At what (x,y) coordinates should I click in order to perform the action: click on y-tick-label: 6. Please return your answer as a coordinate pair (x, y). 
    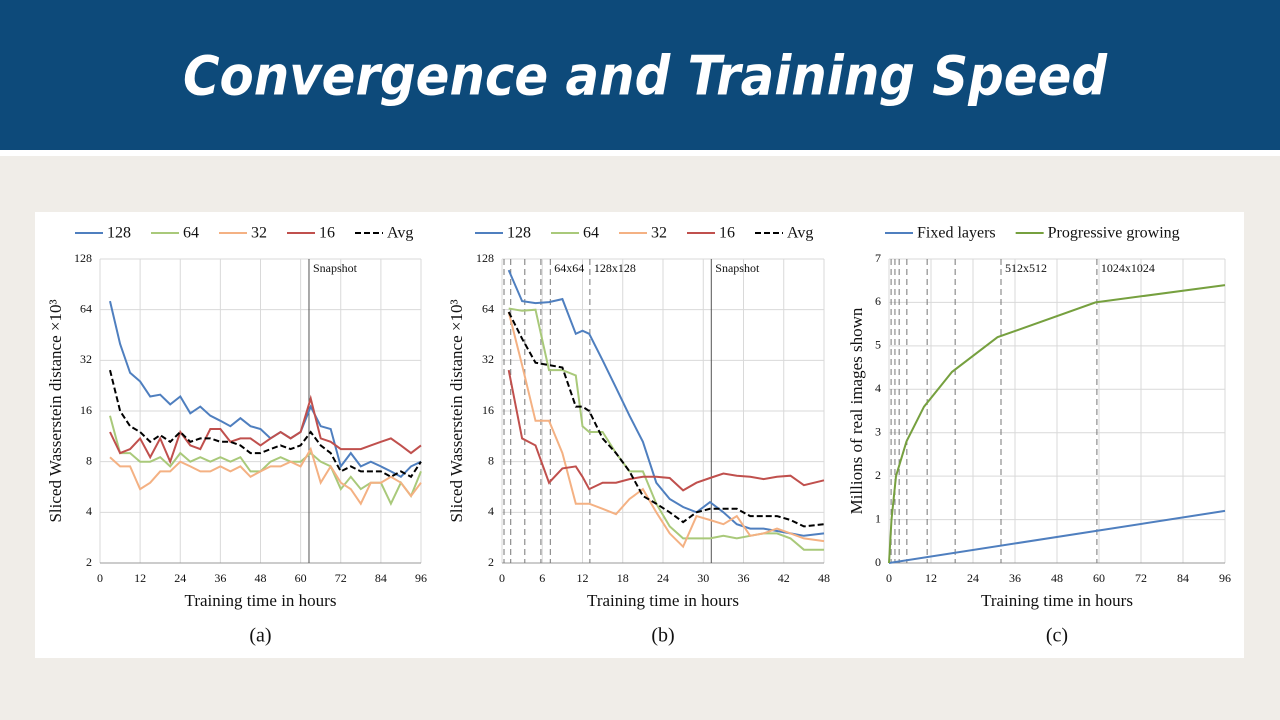
    Looking at the image, I should click on (878, 301).